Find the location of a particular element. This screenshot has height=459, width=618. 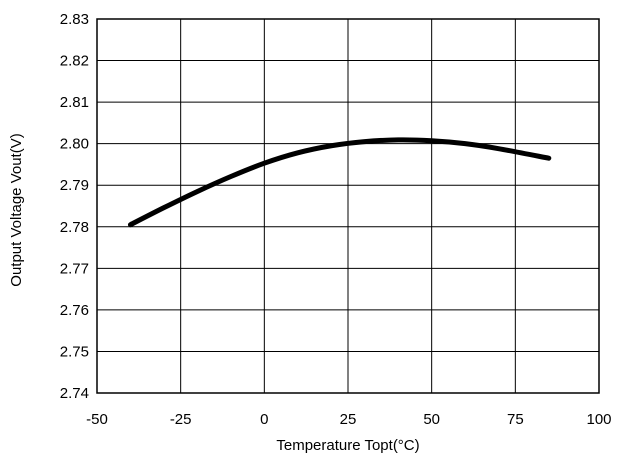

x-tick-label: -50 is located at coordinates (97, 419).